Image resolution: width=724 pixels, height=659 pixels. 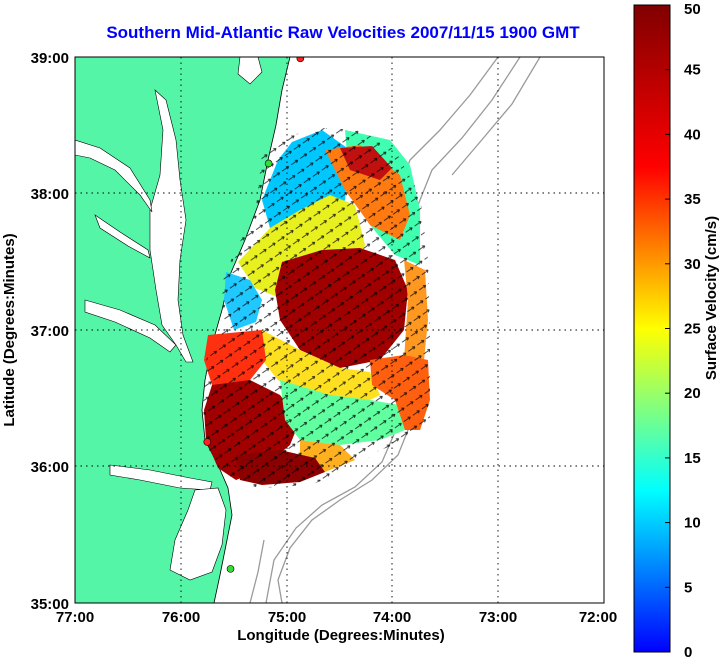 I want to click on colorbar-tick-label: 10, so click(x=692, y=523).